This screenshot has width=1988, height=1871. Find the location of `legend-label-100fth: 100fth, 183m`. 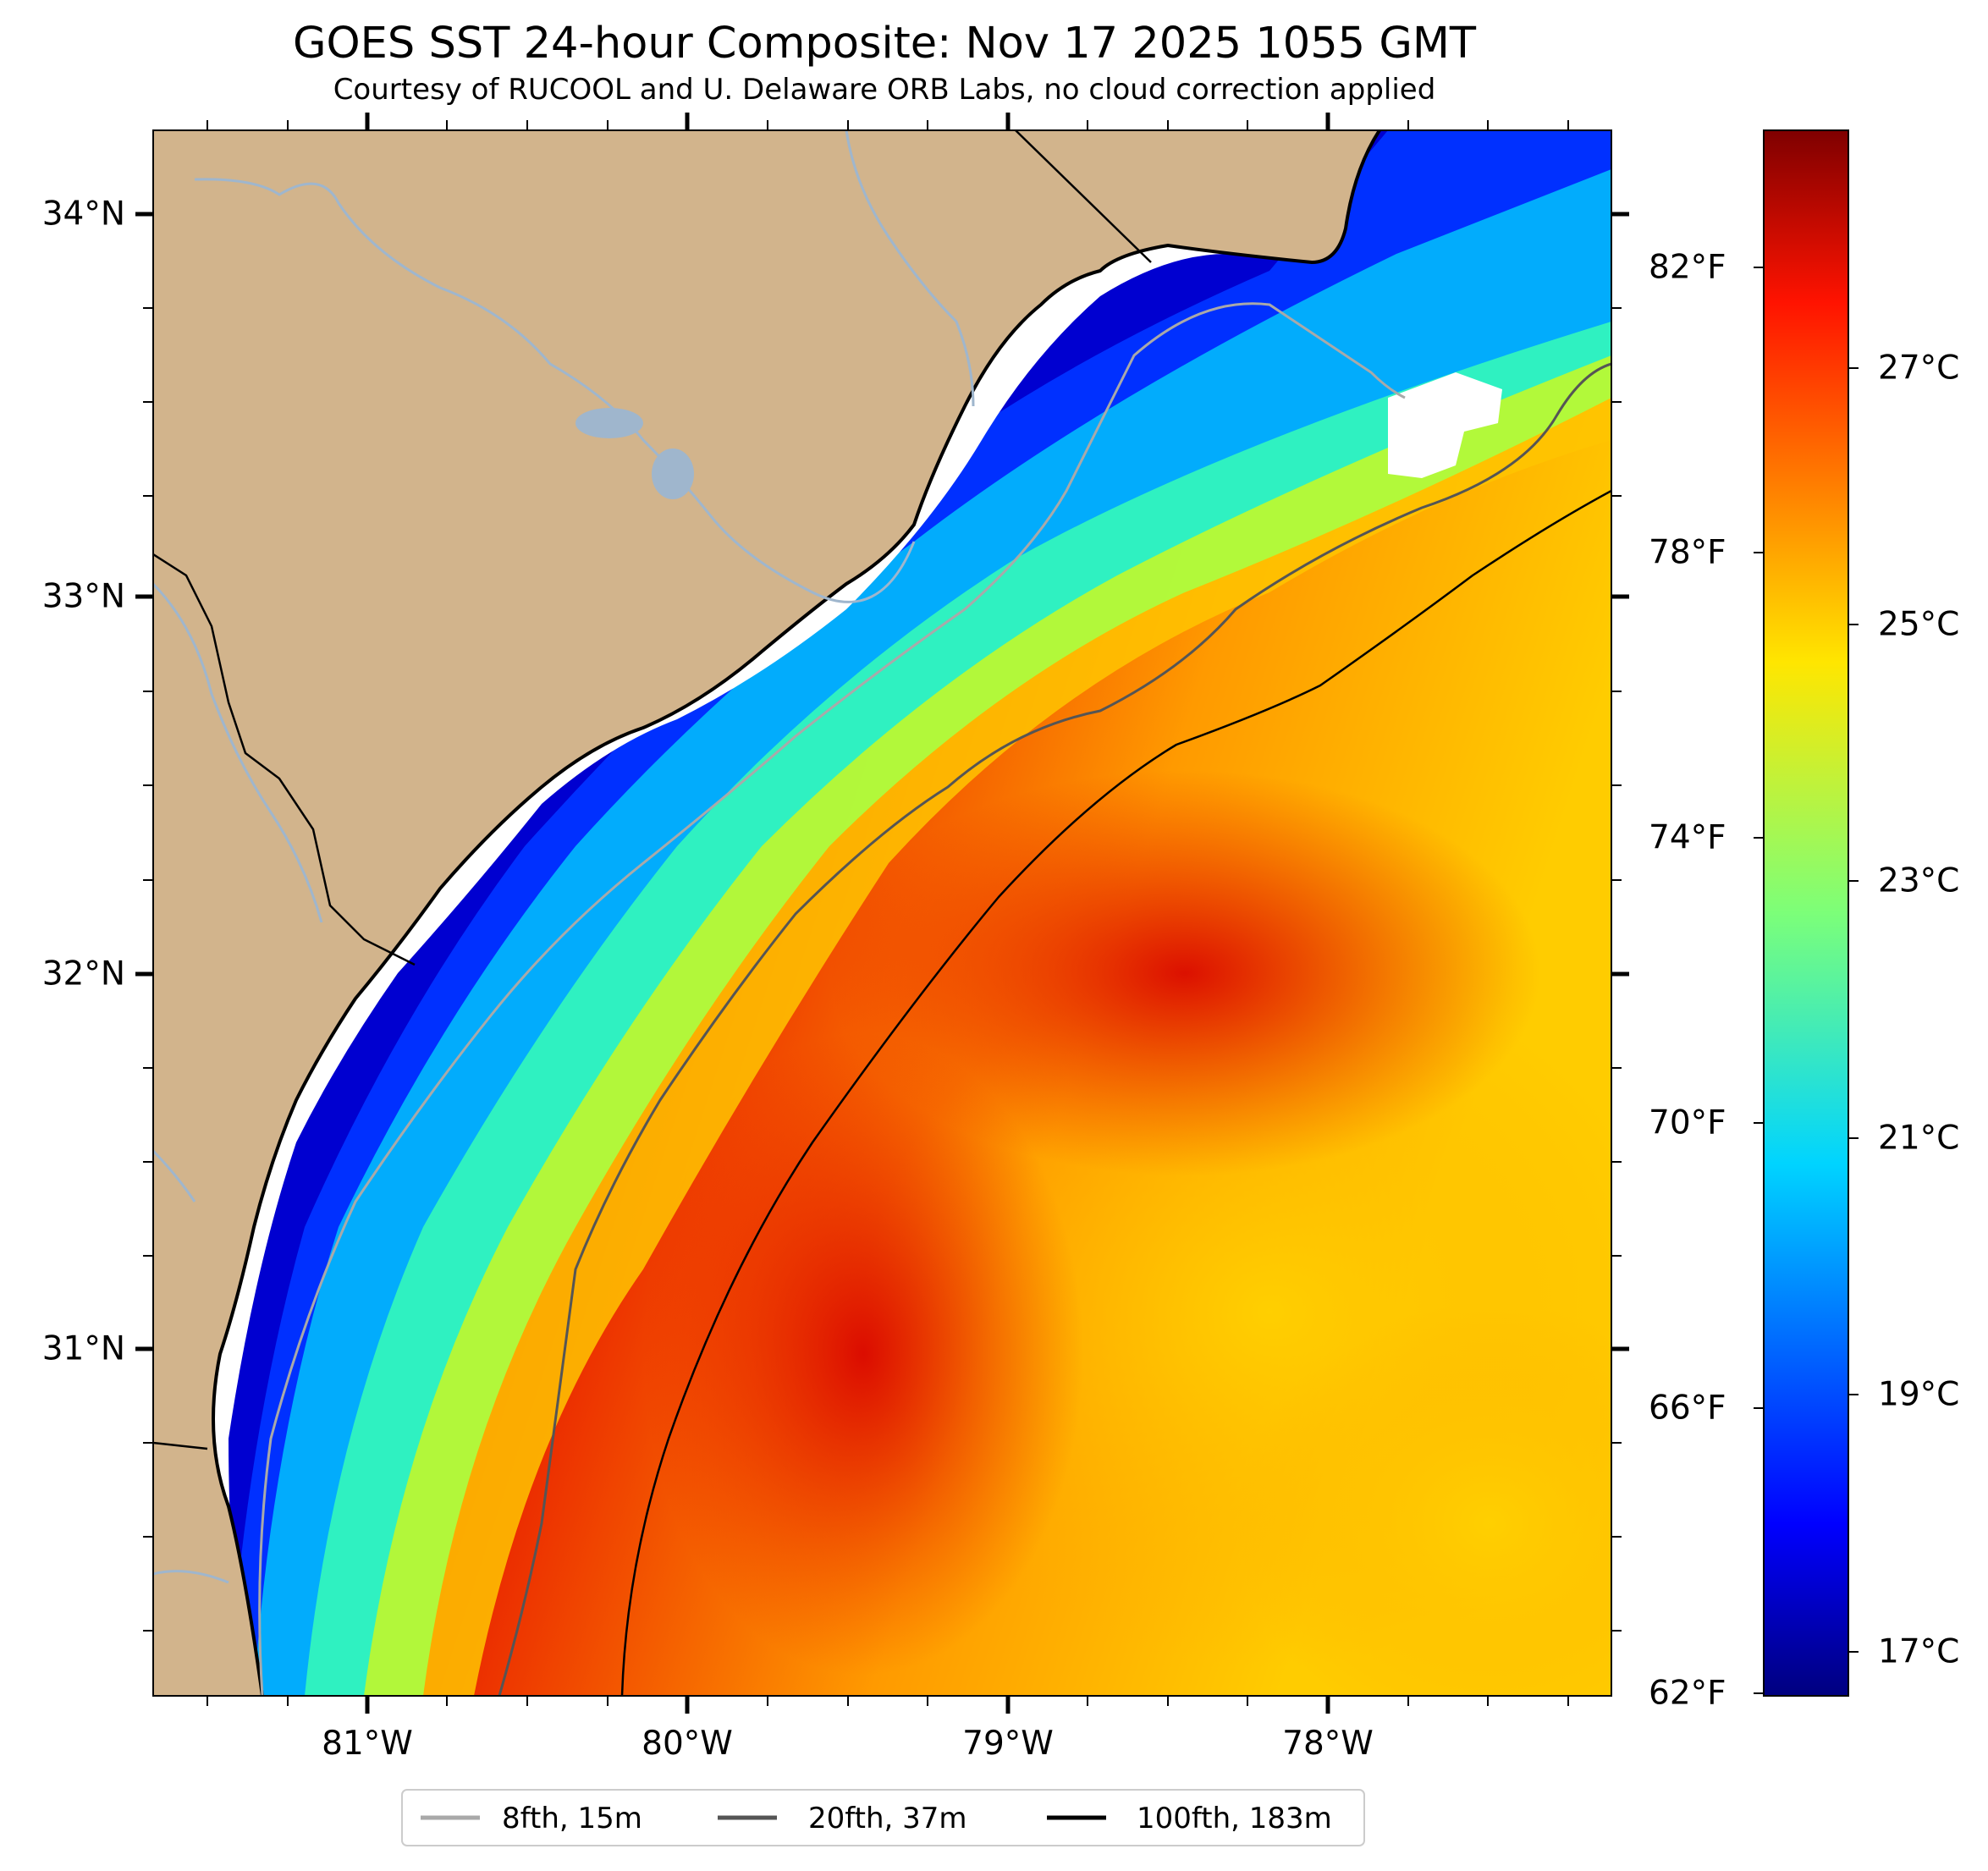

legend-label-100fth: 100fth, 183m is located at coordinates (1234, 1819).